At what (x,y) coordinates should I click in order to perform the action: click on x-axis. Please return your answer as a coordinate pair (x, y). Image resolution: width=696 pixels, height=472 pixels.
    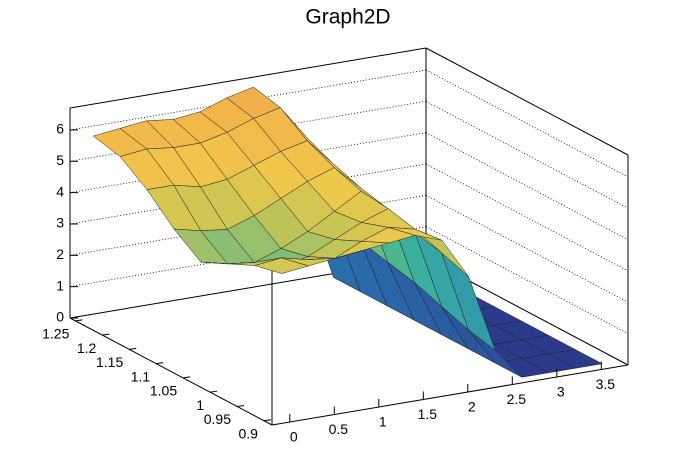
    Looking at the image, I should click on (450, 395).